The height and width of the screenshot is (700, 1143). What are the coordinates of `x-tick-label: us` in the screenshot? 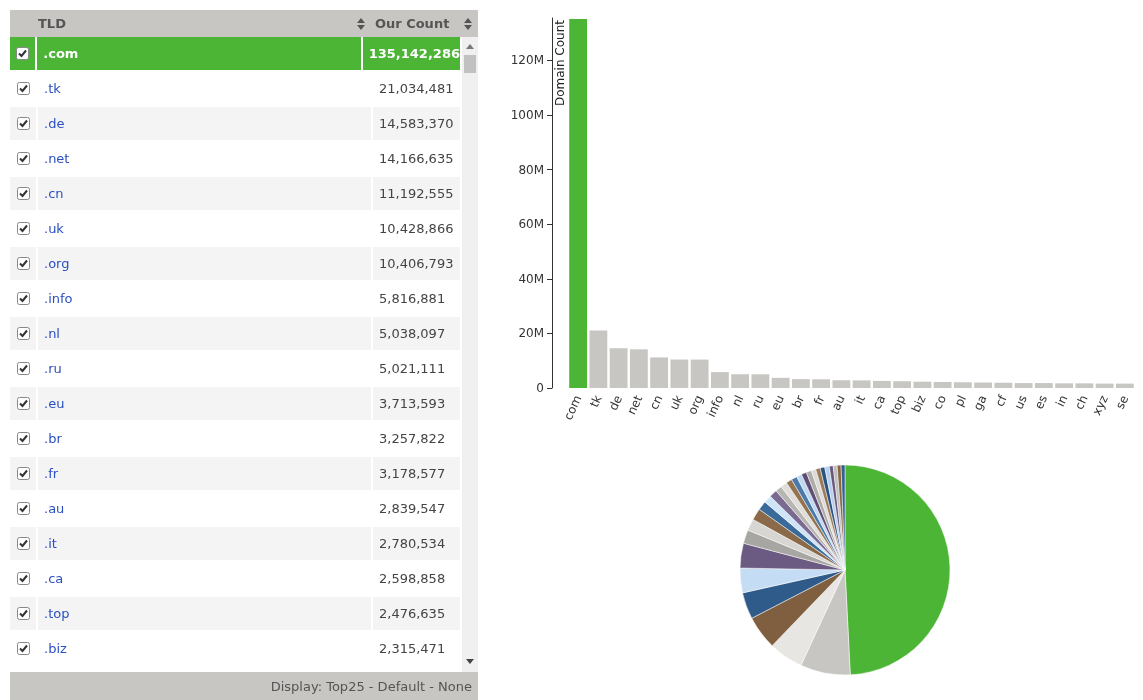 It's located at (1020, 402).